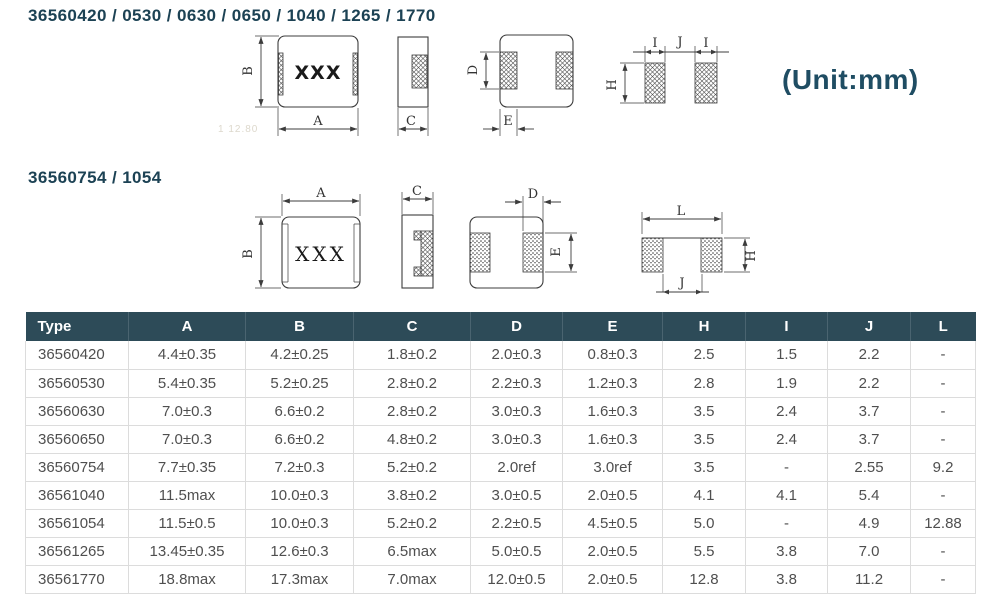 Image resolution: width=1000 pixels, height=616 pixels. Describe the element at coordinates (869, 467) in the screenshot. I see `value-cell-j: 2.55` at that location.